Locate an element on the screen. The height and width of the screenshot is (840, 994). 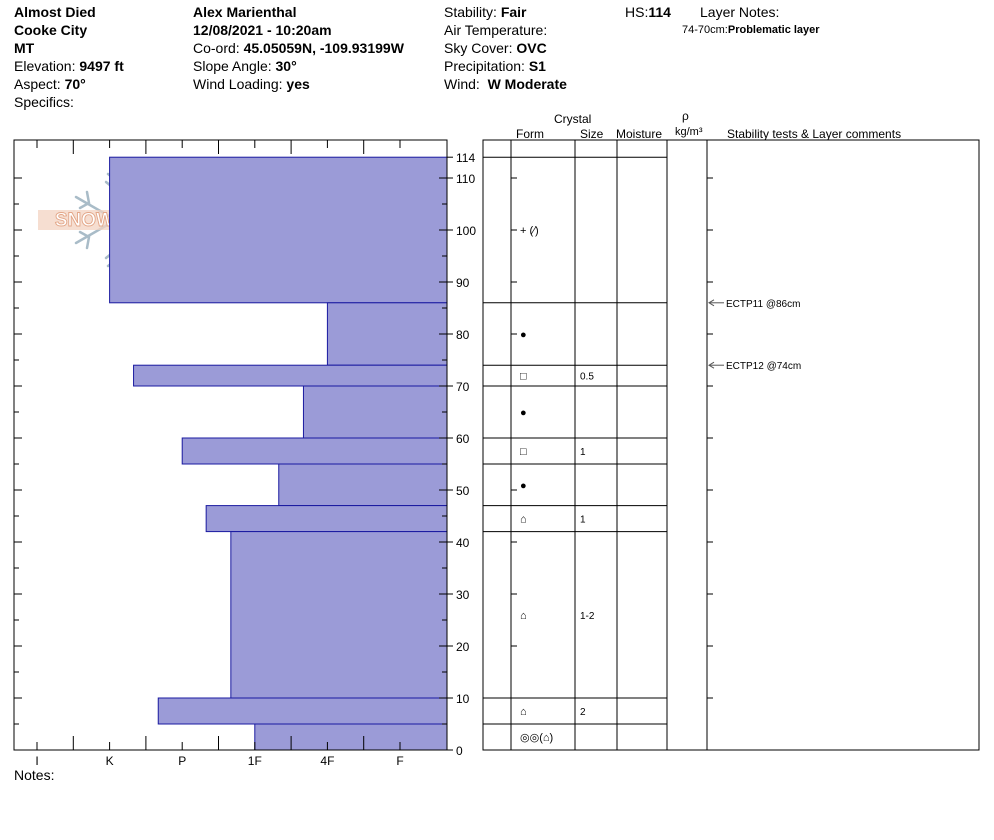
form-header: Form is located at coordinates (530, 134).